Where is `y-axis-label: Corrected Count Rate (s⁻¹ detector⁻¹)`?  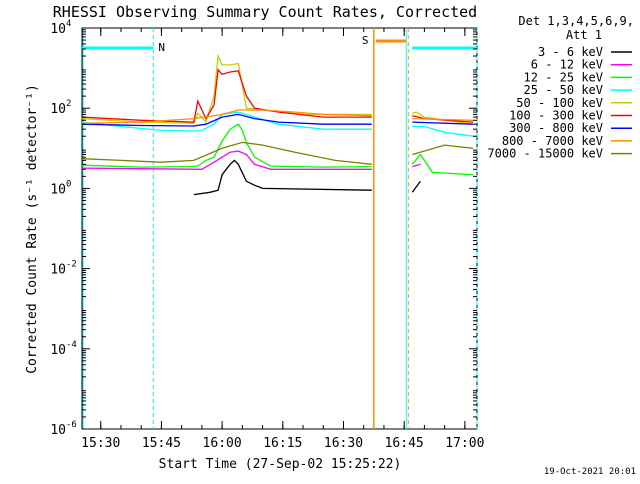 y-axis-label: Corrected Count Rate (s⁻¹ detector⁻¹) is located at coordinates (32, 229).